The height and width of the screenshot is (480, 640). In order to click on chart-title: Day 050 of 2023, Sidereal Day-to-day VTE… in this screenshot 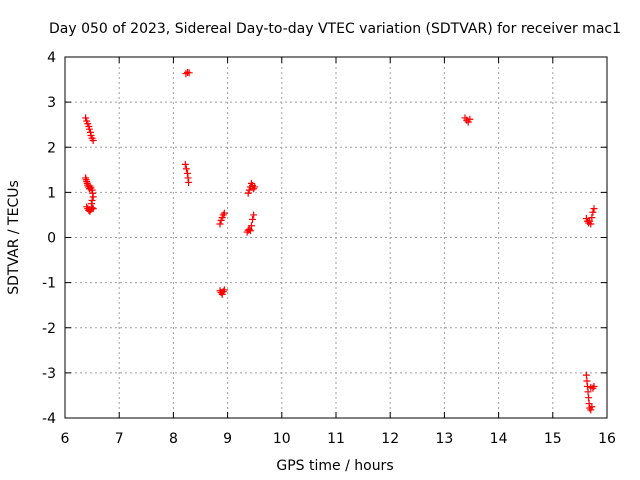, I will do `click(335, 29)`.